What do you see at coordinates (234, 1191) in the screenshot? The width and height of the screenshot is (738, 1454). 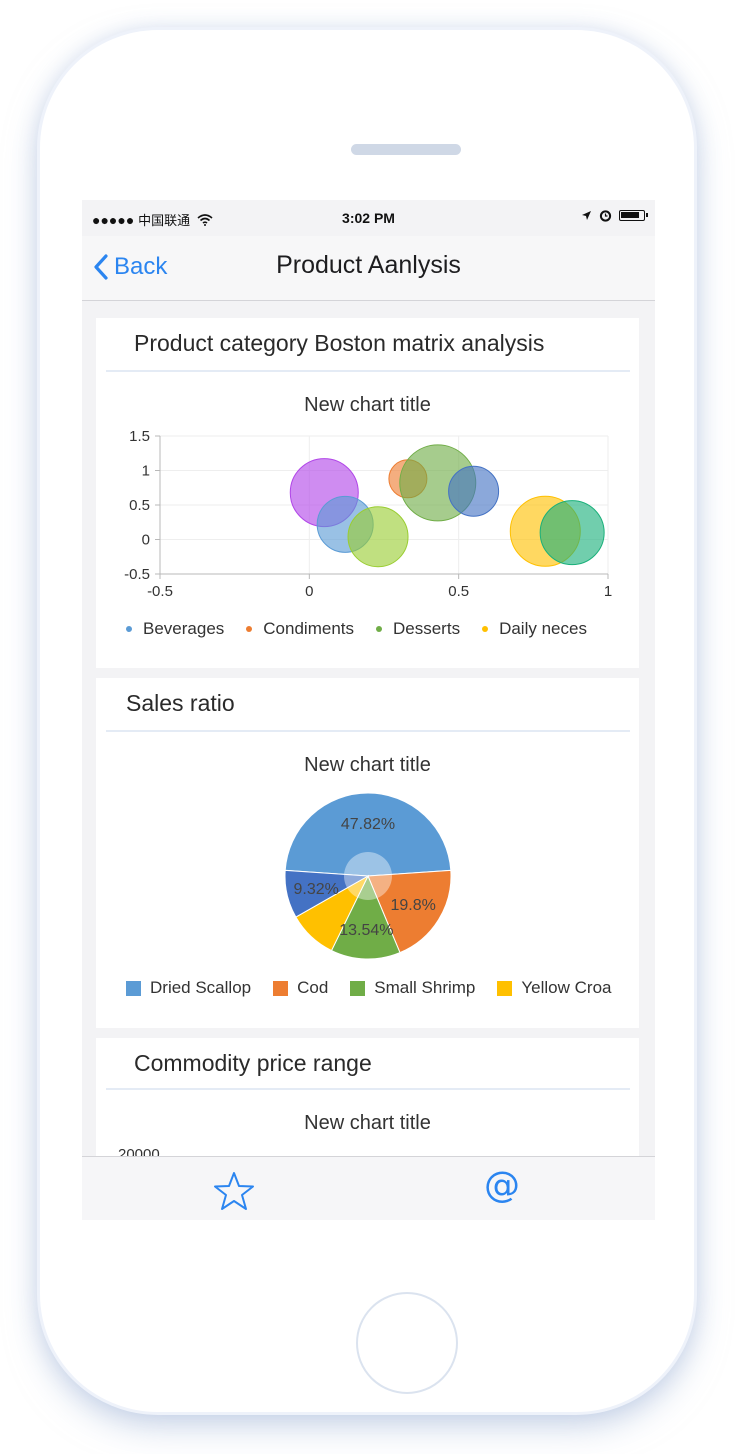 I see `star-icon` at bounding box center [234, 1191].